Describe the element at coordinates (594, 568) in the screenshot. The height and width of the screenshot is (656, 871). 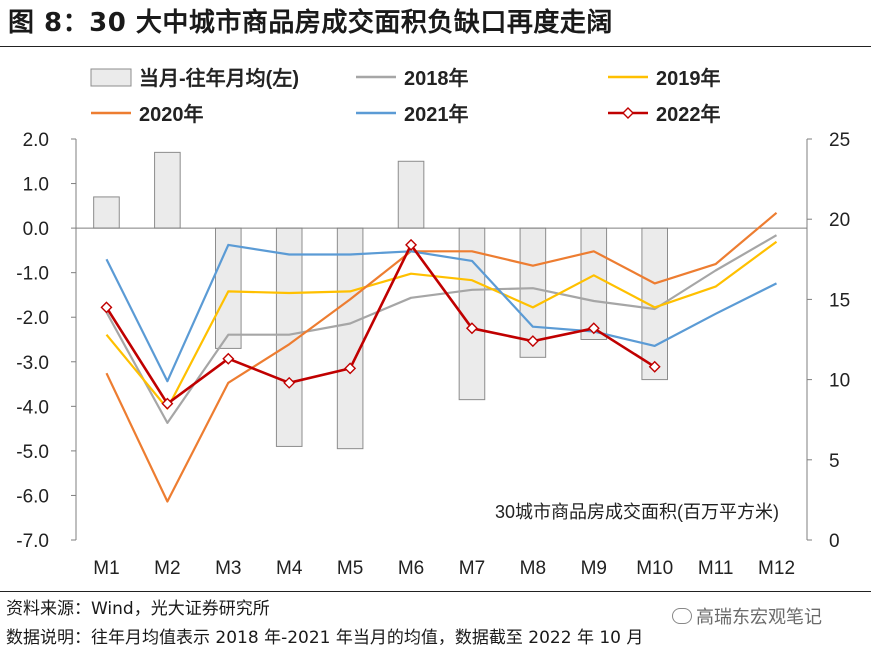
I see `category-label: M9` at that location.